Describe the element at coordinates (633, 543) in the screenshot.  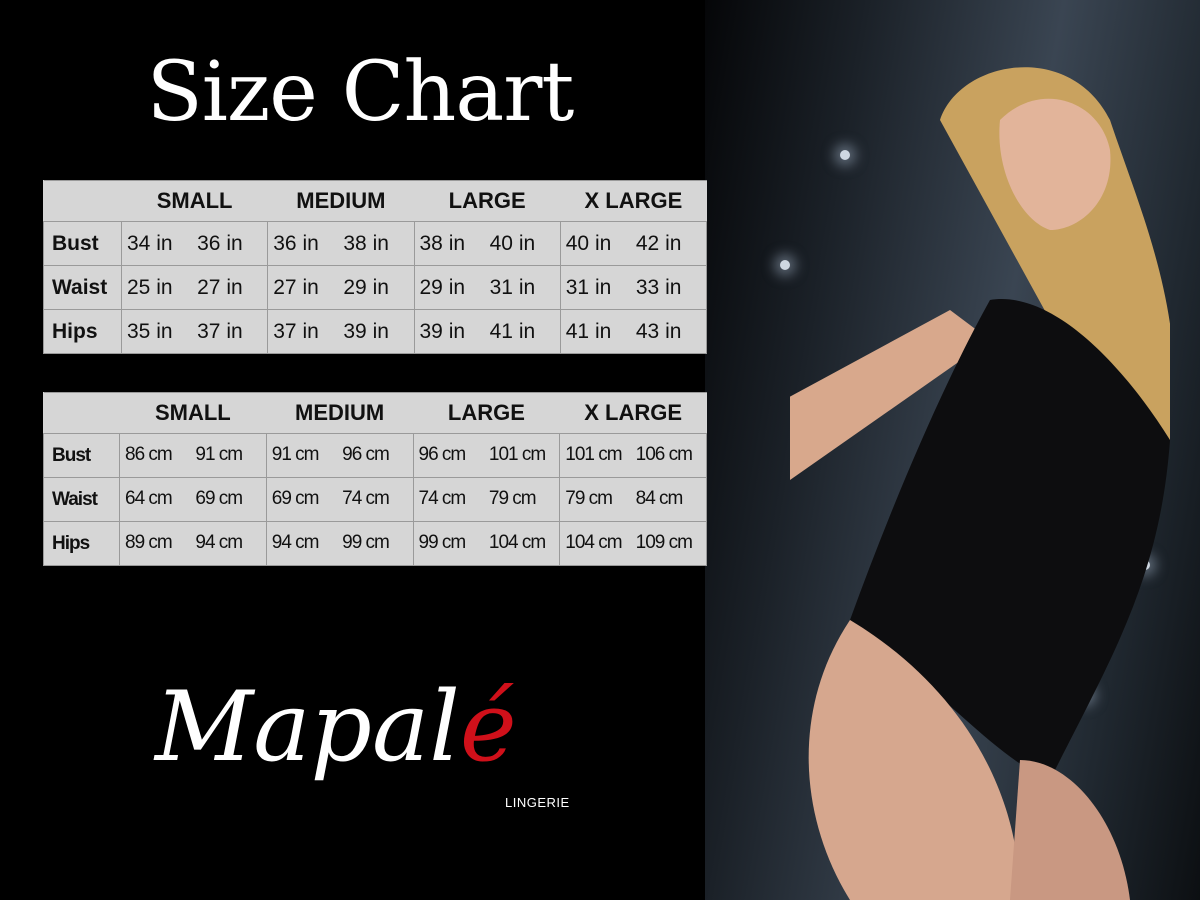
I see `size-range-cell: 104 cm 109 cm` at that location.